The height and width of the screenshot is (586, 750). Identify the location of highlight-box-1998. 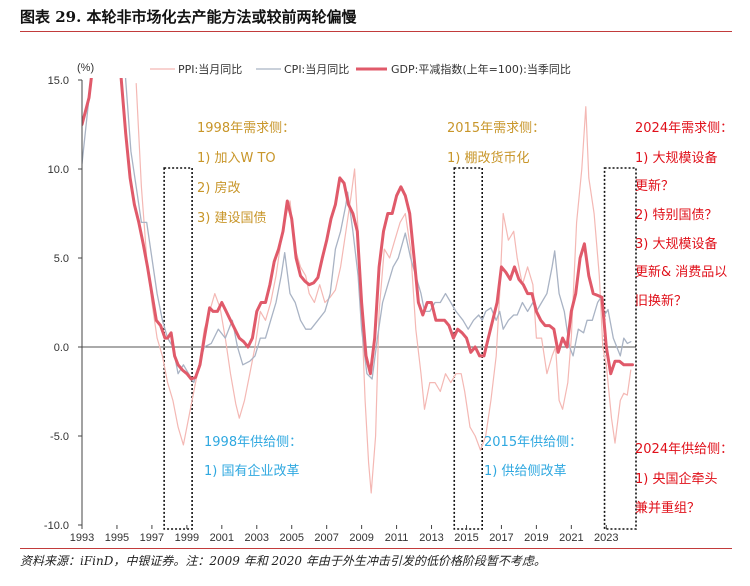
(178, 348).